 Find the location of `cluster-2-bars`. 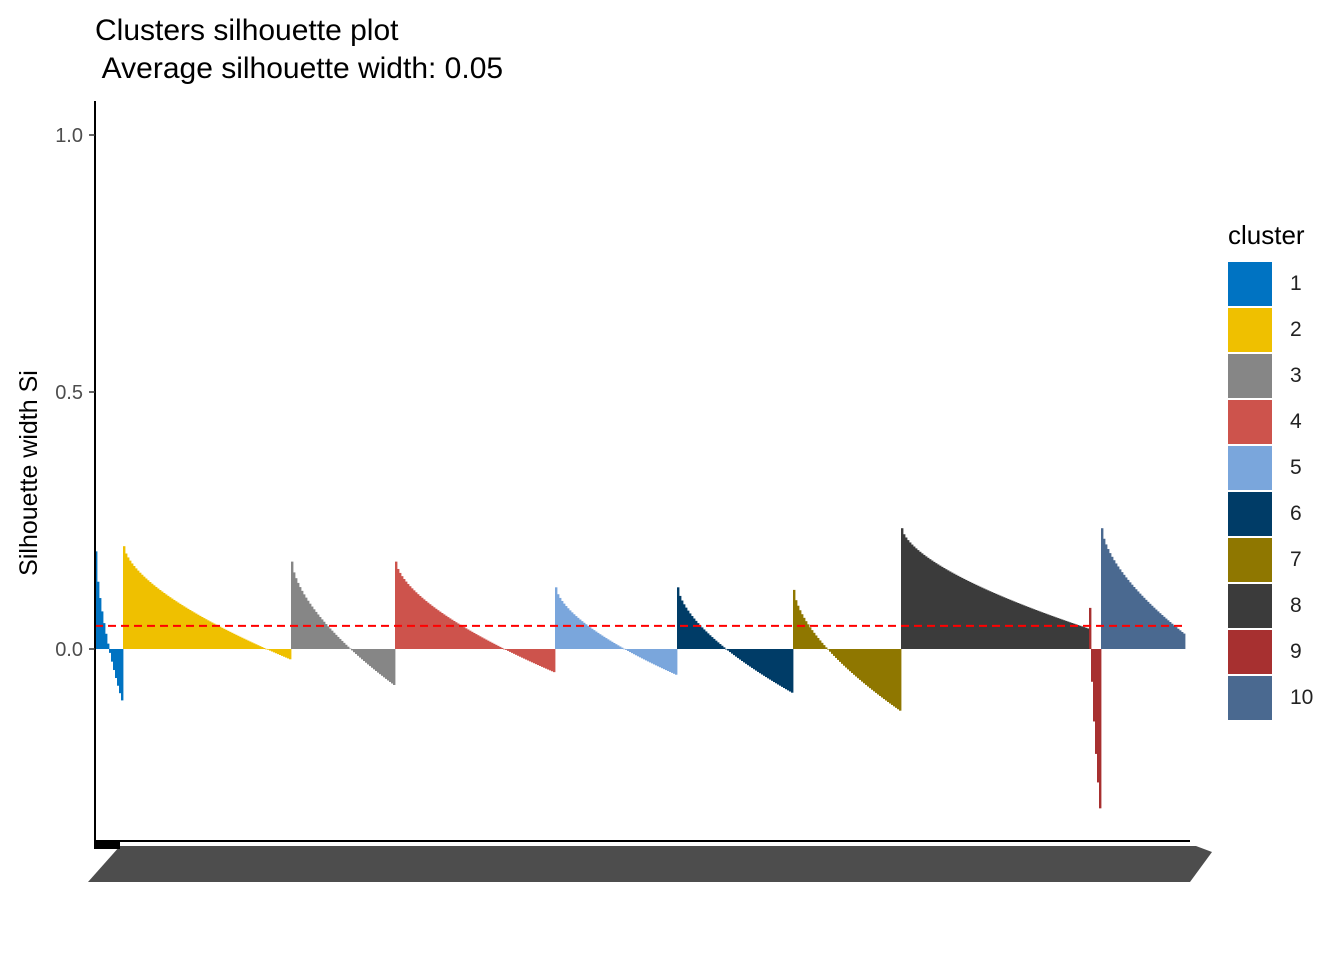

cluster-2-bars is located at coordinates (207, 603).